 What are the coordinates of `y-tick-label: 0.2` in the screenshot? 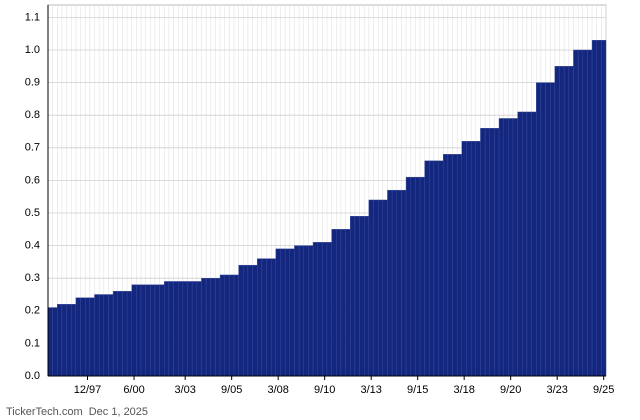 It's located at (32, 311).